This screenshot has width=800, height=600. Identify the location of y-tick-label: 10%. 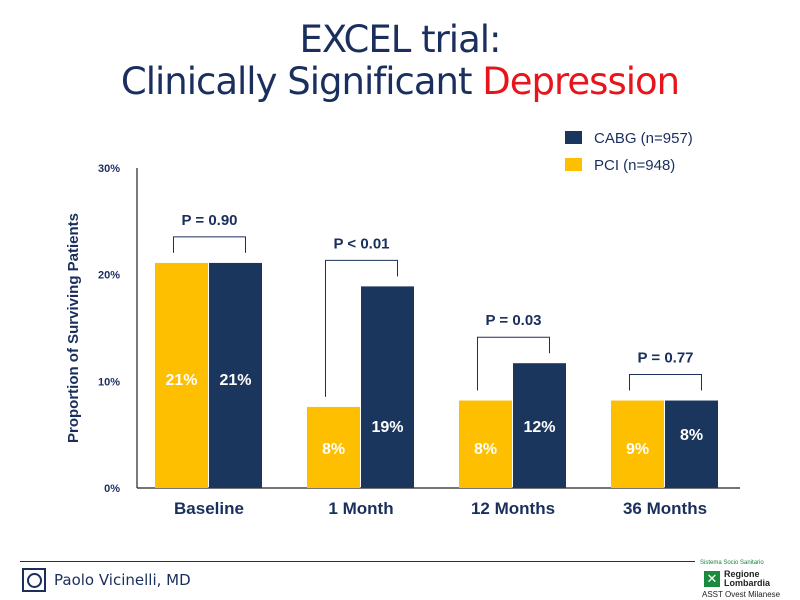
(109, 382).